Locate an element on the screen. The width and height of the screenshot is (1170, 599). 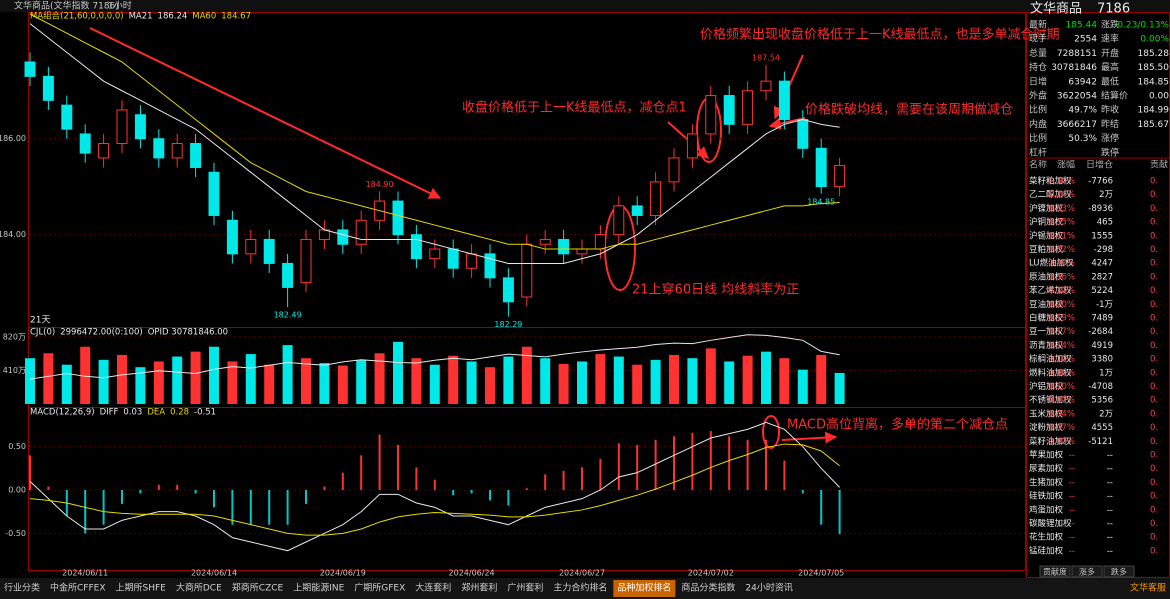
rank-cell: 沥青加权 is located at coordinates (1046, 345).